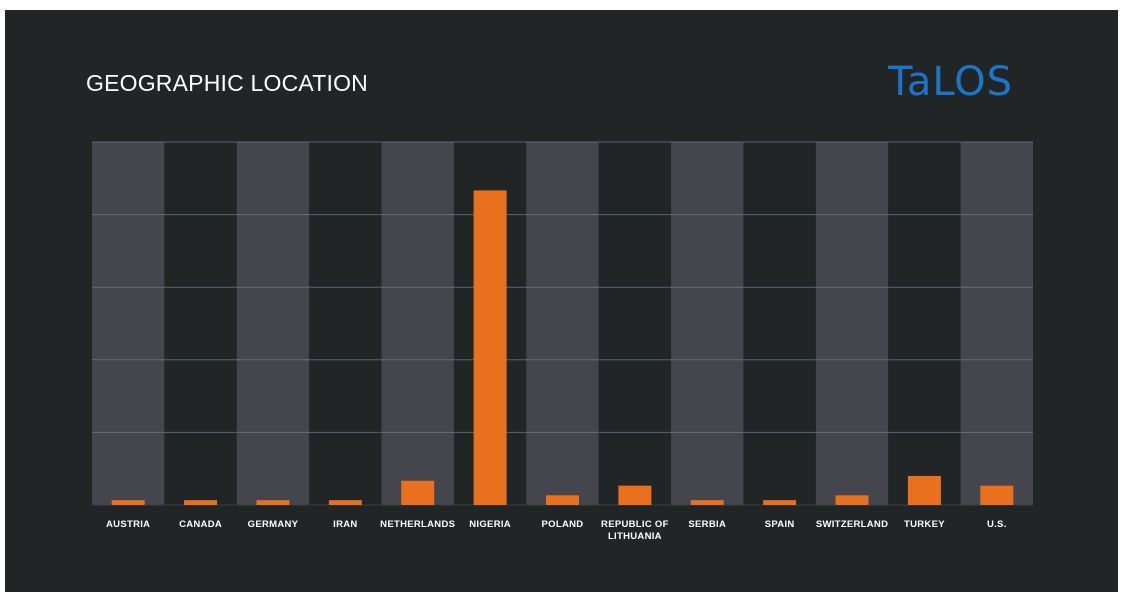 This screenshot has height=594, width=1123. What do you see at coordinates (707, 524) in the screenshot?
I see `x-tick-label: SERBIA` at bounding box center [707, 524].